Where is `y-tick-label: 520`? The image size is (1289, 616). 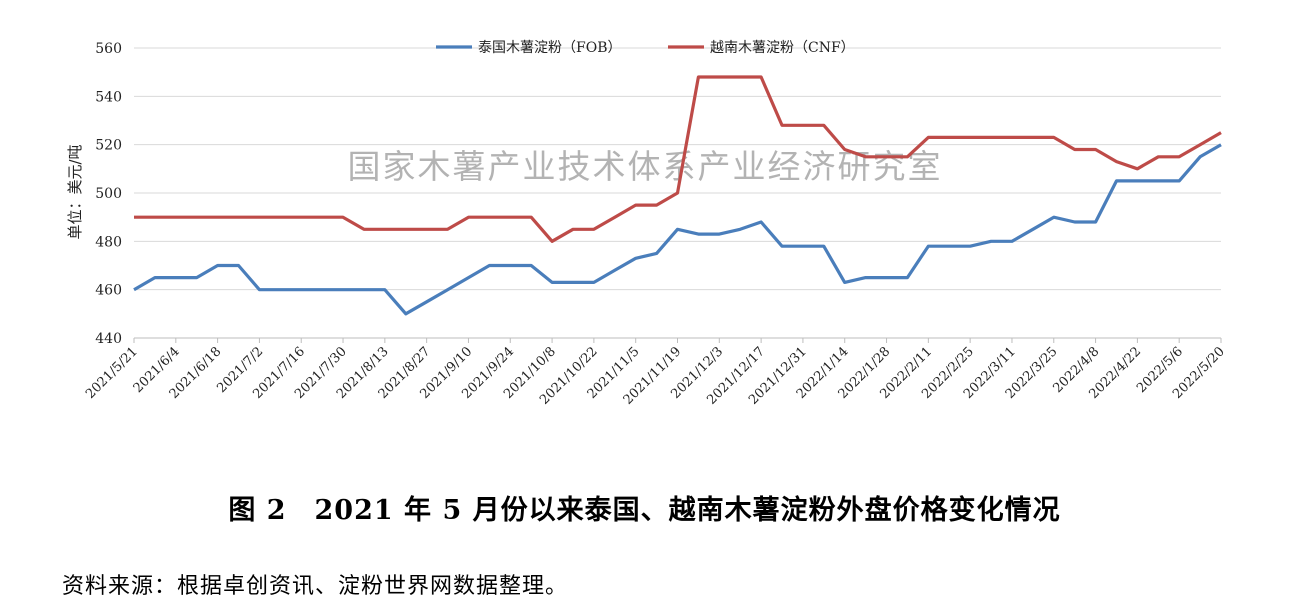
y-tick-label: 520 is located at coordinates (108, 146).